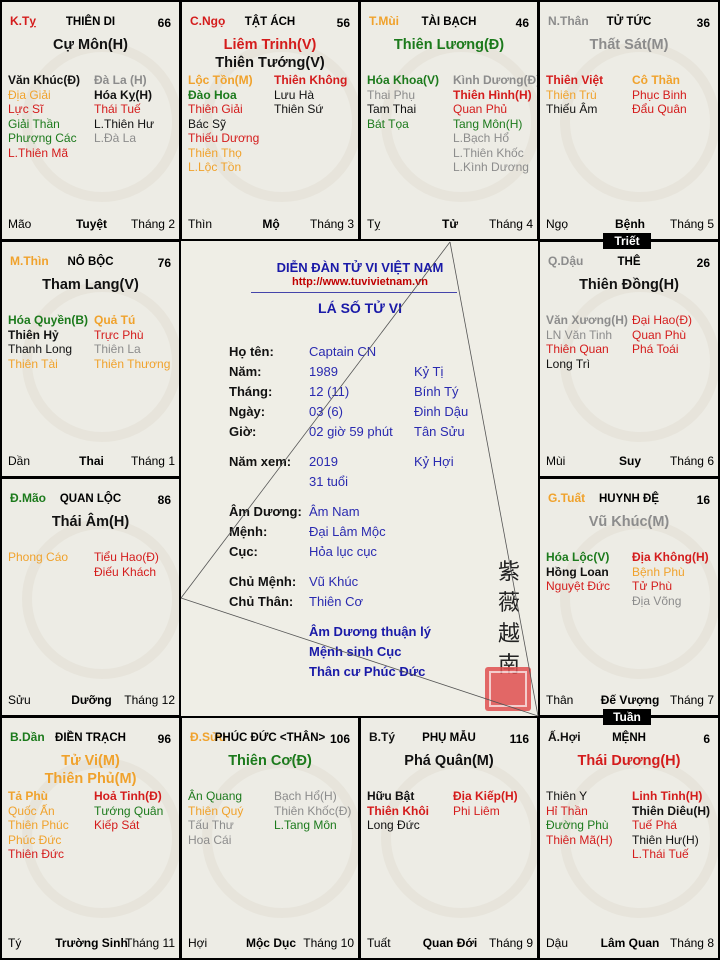 This screenshot has width=720, height=960. I want to click on main-star: Vũ Khúc(M), so click(629, 522).